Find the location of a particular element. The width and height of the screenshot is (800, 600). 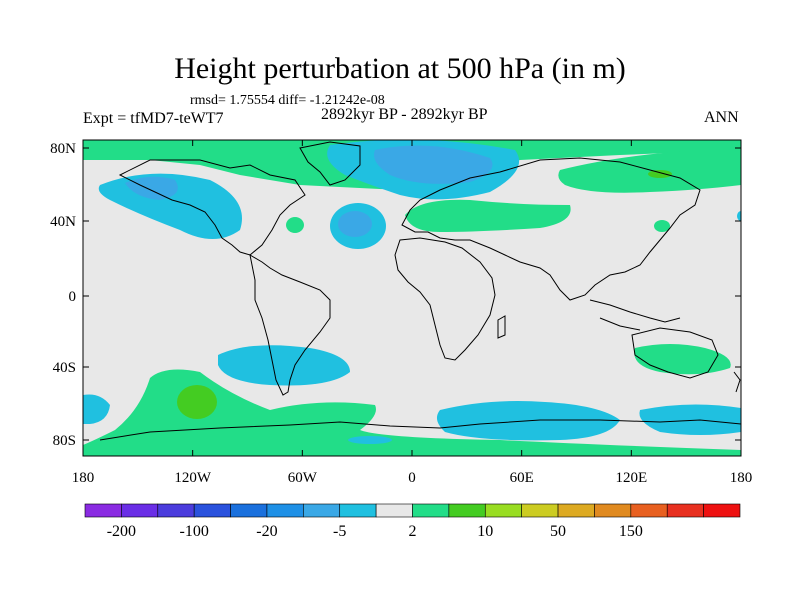

lon-label: 120W is located at coordinates (193, 478).